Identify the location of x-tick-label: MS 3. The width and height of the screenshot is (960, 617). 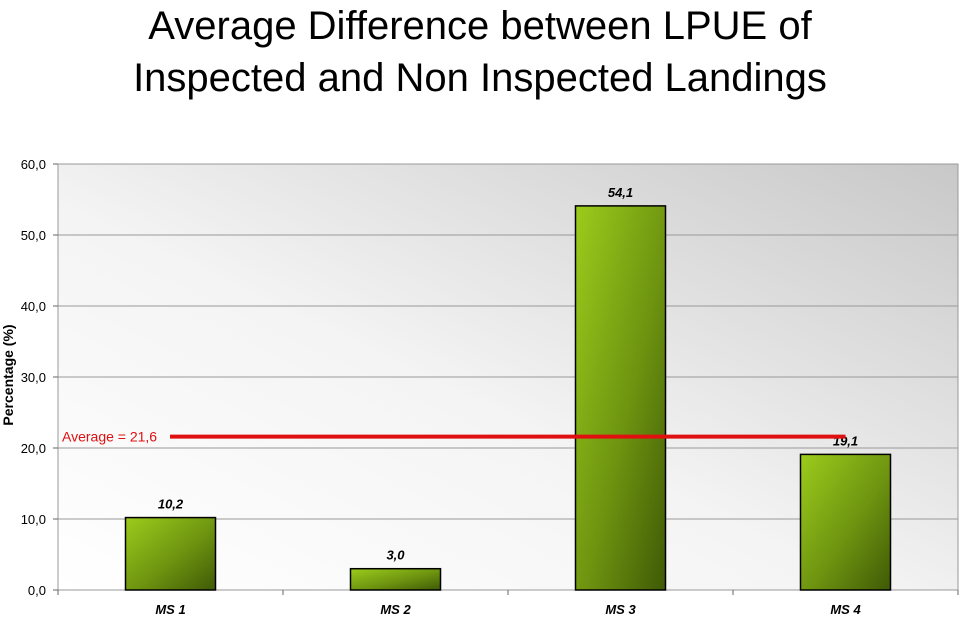
(620, 609).